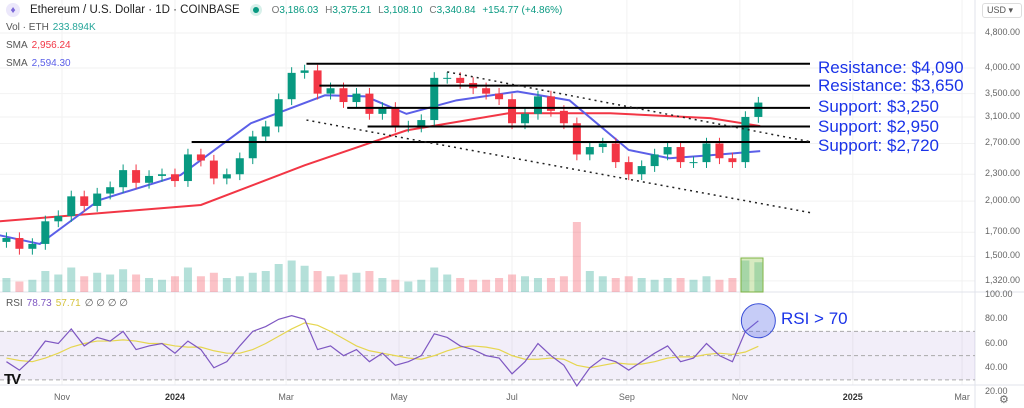 The image size is (1024, 408). What do you see at coordinates (999, 294) in the screenshot?
I see `rsi-tick-label: 100.00` at bounding box center [999, 294].